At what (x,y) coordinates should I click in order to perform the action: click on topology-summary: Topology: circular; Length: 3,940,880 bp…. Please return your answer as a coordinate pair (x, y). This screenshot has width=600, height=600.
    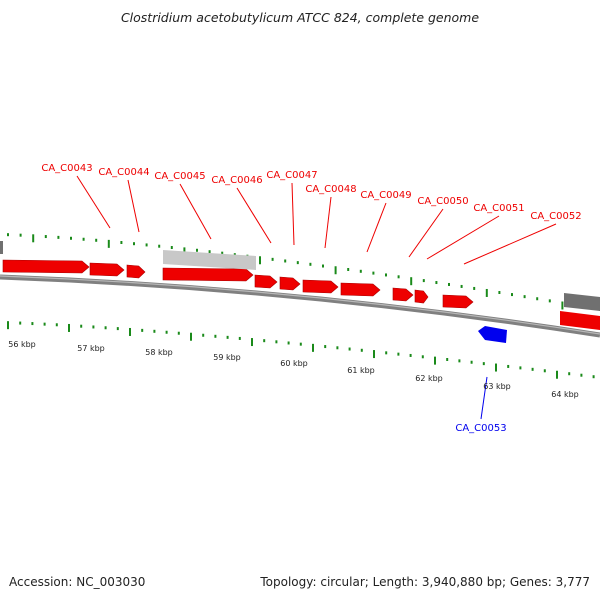
    Looking at the image, I should click on (425, 582).